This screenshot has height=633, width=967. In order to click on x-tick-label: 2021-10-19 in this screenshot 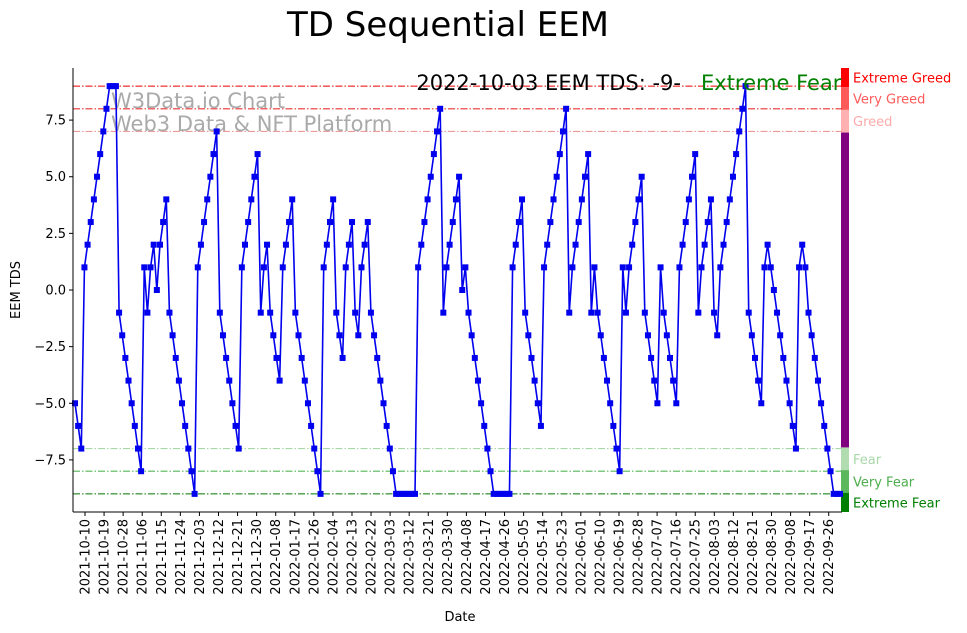, I will do `click(105, 557)`.